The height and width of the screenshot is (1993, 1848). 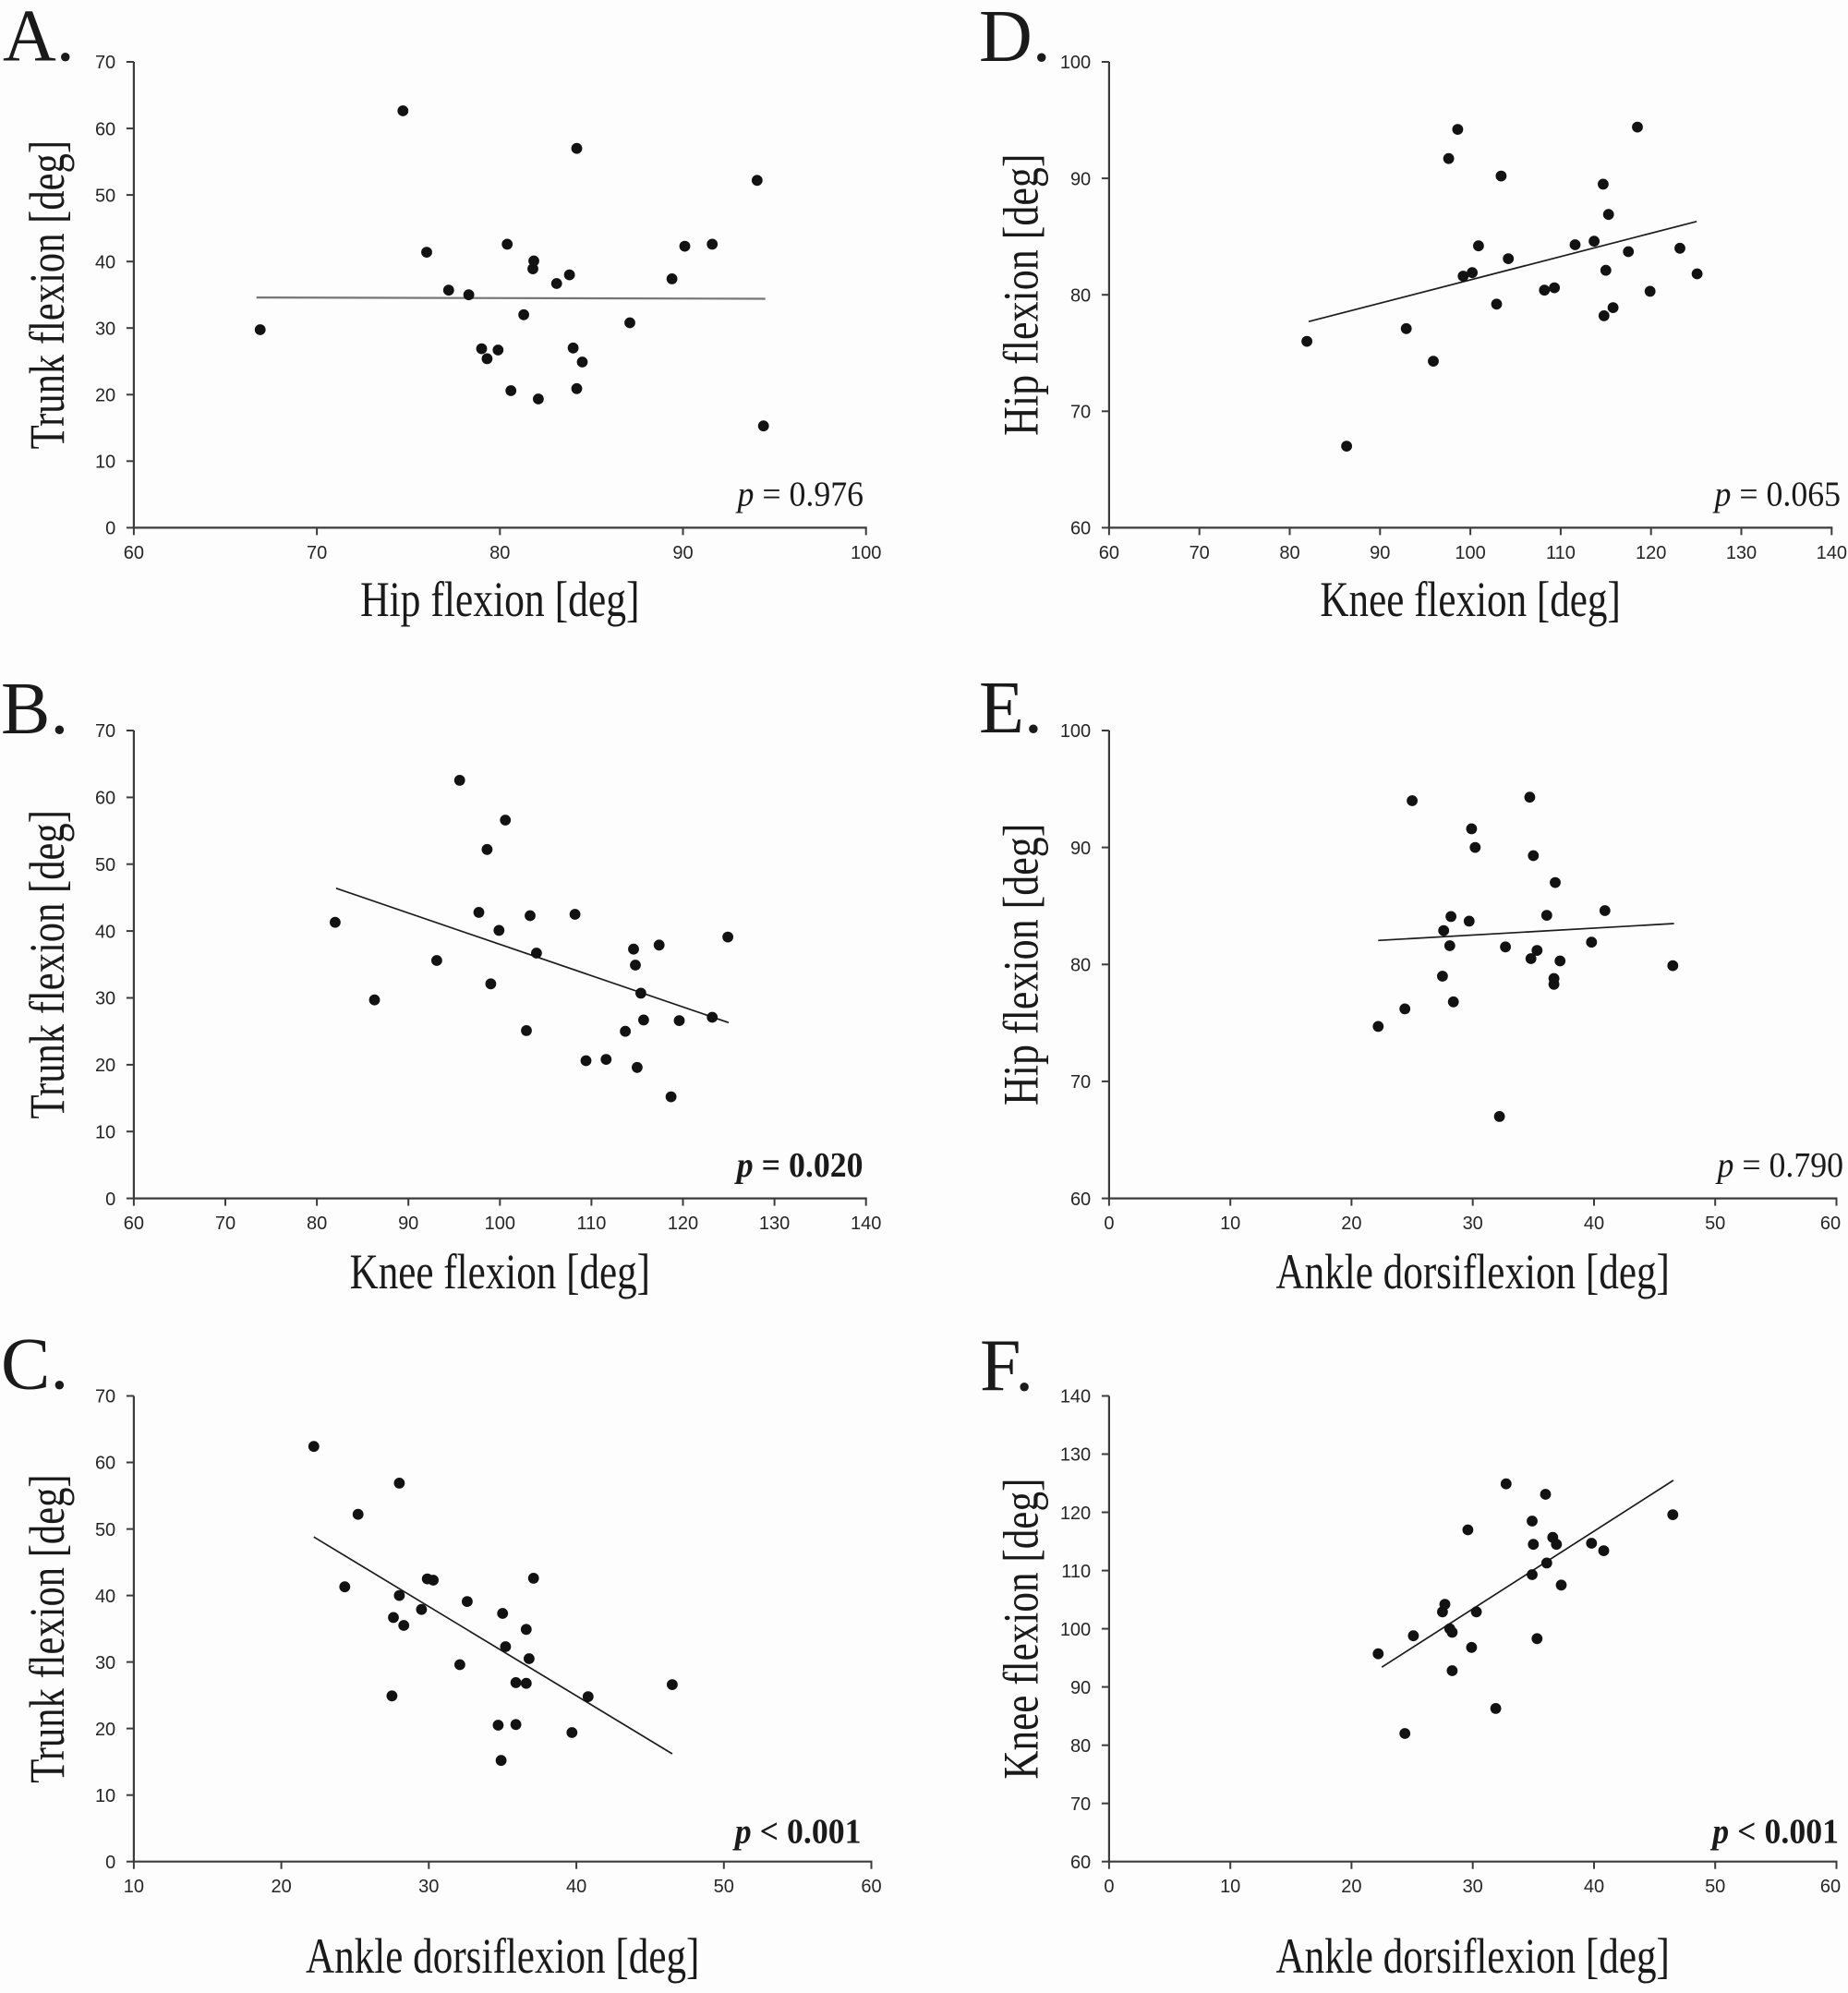 What do you see at coordinates (34, 709) in the screenshot?
I see `svg-text: B.` at bounding box center [34, 709].